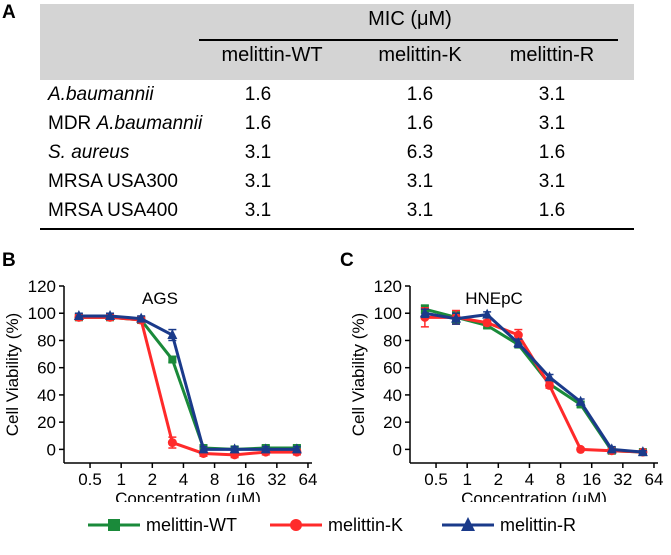 This screenshot has height=555, width=671. I want to click on legend-label-wt: melittin-WT, so click(191, 524).